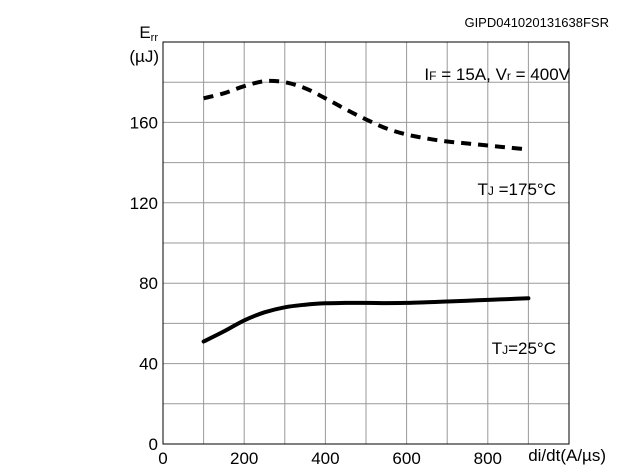 Image resolution: width=617 pixels, height=476 pixels. Describe the element at coordinates (148, 283) in the screenshot. I see `y-tick-label: 80` at that location.